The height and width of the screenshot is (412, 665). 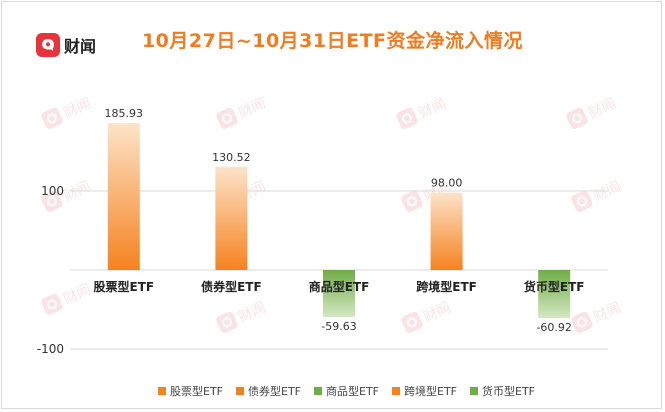 What do you see at coordinates (50, 270) in the screenshot?
I see `y-axis-ticks: 100 -100` at bounding box center [50, 270].